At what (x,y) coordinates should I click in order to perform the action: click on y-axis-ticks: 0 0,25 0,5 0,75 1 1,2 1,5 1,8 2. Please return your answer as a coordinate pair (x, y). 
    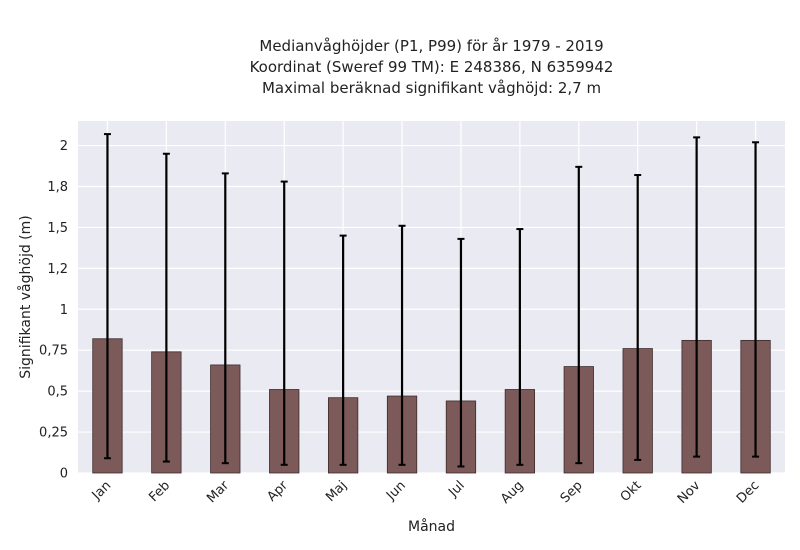
    Looking at the image, I should click on (53, 310).